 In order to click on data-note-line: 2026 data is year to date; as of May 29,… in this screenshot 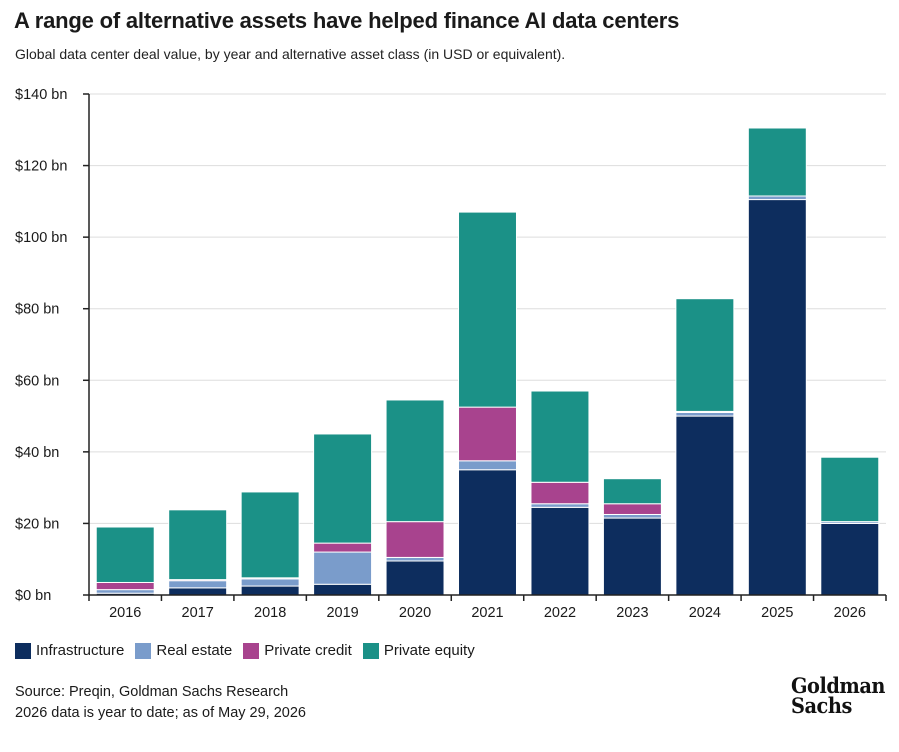, I will do `click(160, 713)`.